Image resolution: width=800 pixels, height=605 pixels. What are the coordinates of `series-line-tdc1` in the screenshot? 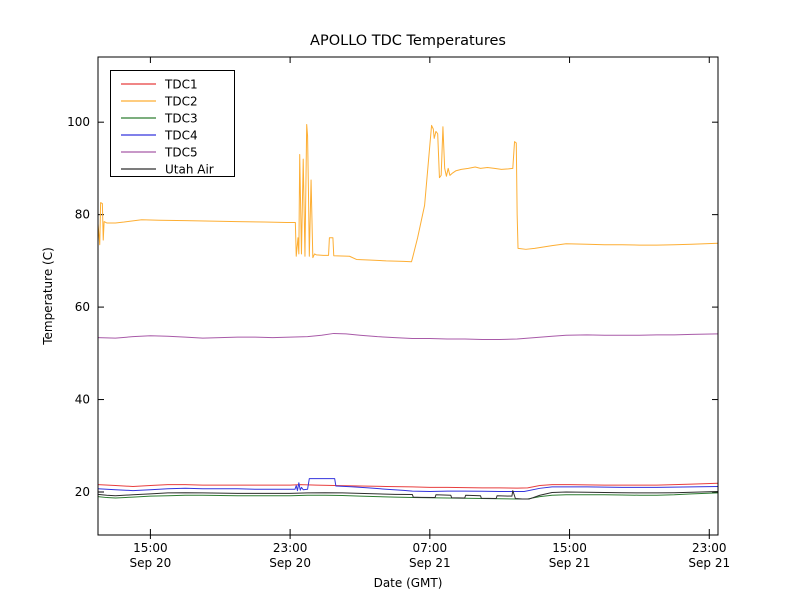 It's located at (408, 485).